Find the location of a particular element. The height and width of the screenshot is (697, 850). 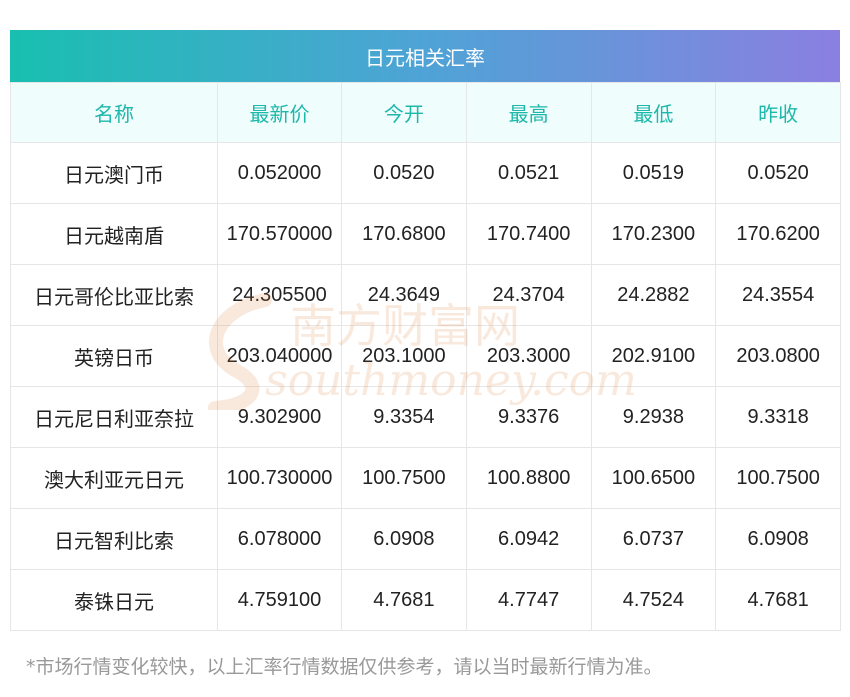

cell-prev-close: 0.0520 is located at coordinates (778, 173).